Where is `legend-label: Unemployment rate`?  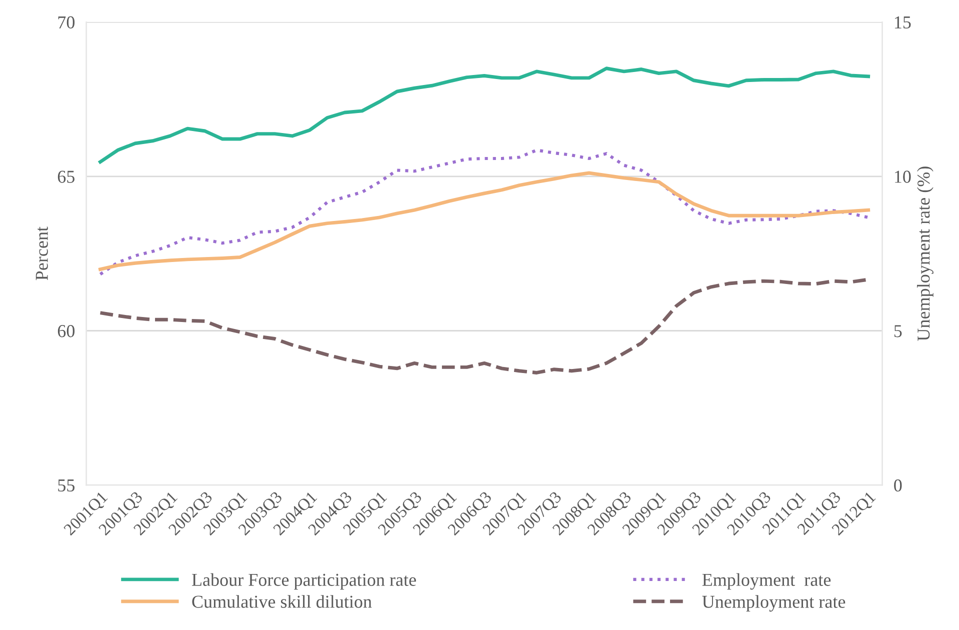
legend-label: Unemployment rate is located at coordinates (774, 603).